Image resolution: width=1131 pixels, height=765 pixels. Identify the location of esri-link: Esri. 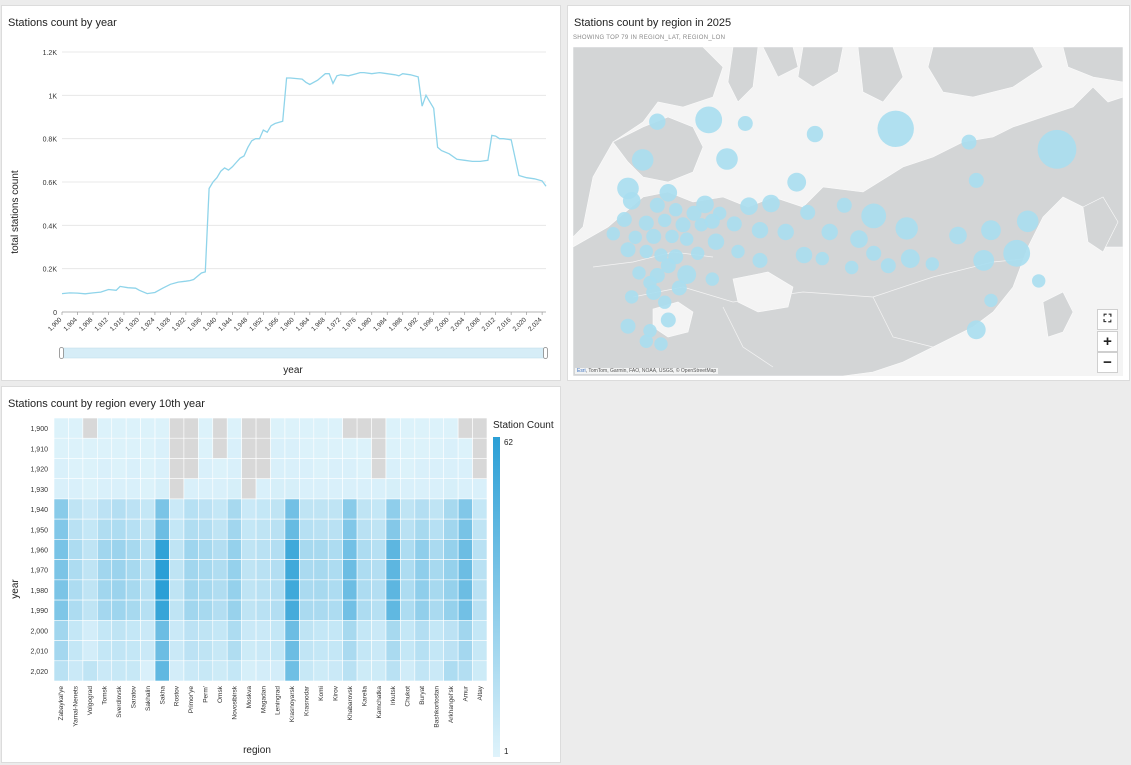
(581, 371).